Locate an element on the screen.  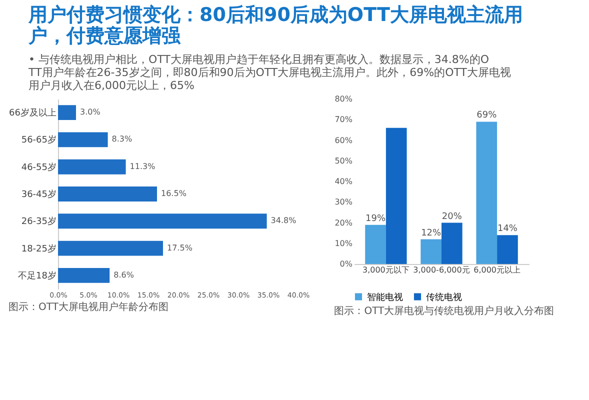
x-tick-label: 3,000-6,000元 is located at coordinates (441, 270).